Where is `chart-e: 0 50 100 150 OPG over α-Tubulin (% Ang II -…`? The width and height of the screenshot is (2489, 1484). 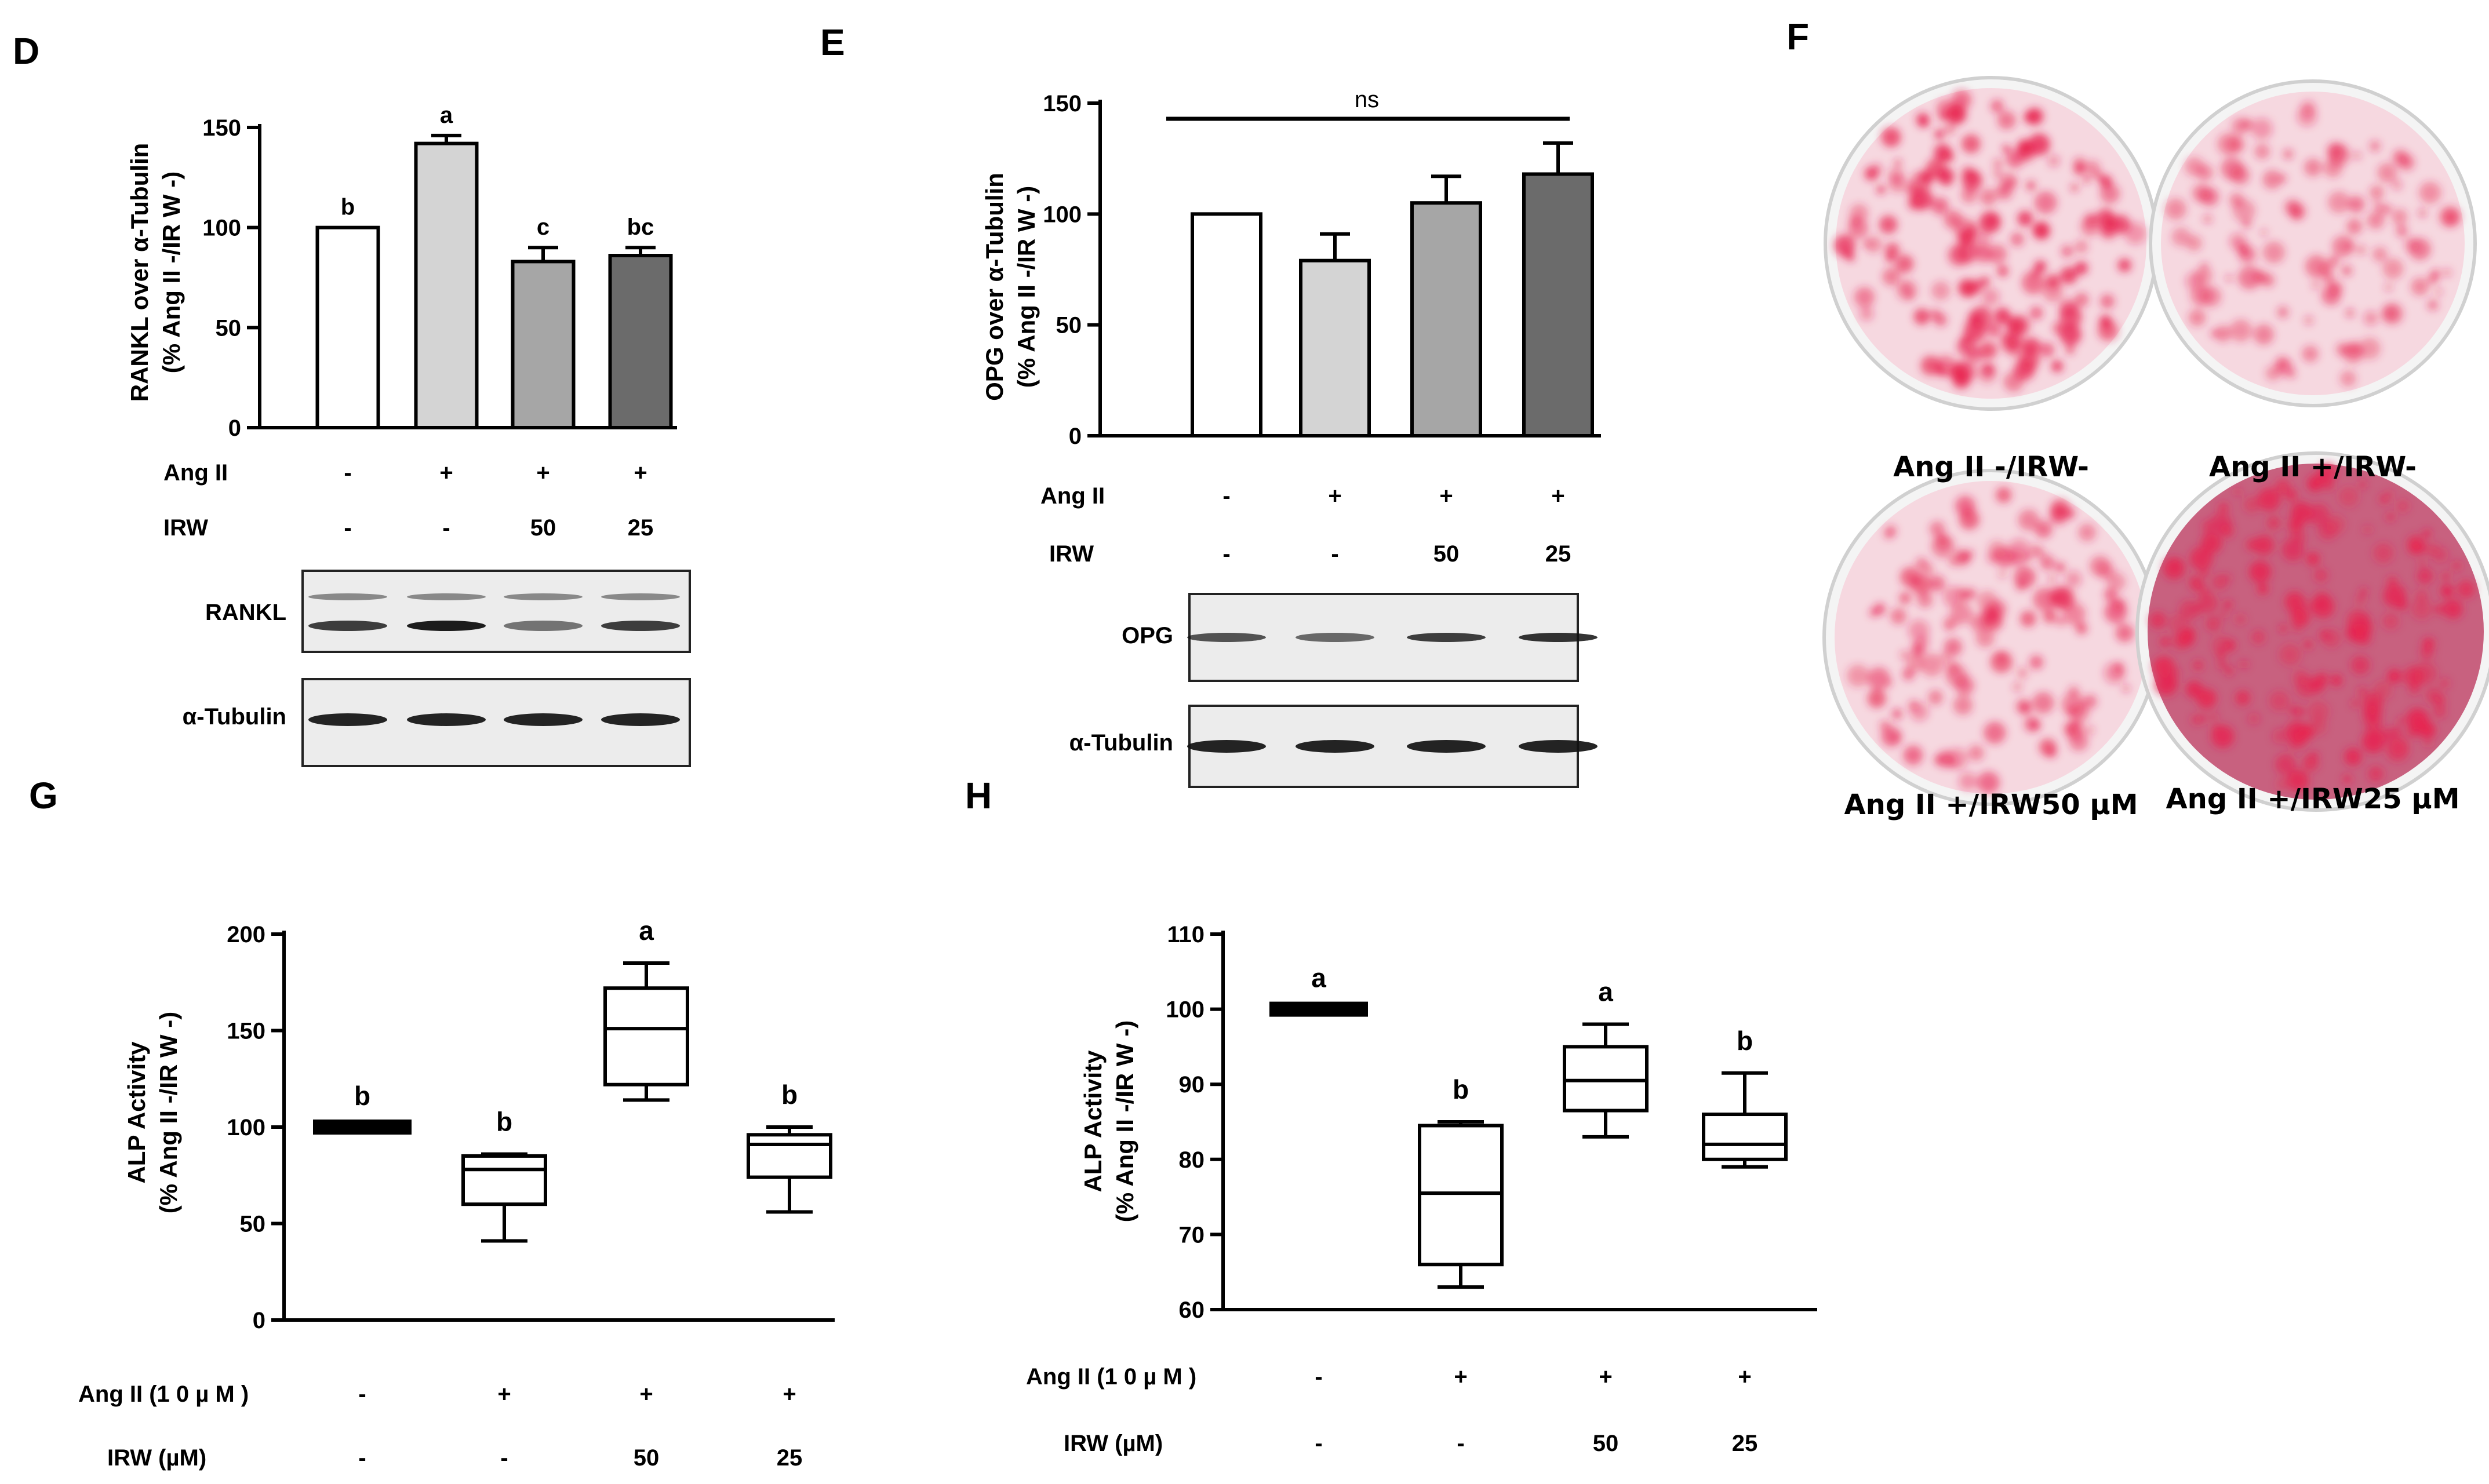 chart-e: 0 50 100 150 OPG over α-Tubulin (% Ang II -… is located at coordinates (1291, 437).